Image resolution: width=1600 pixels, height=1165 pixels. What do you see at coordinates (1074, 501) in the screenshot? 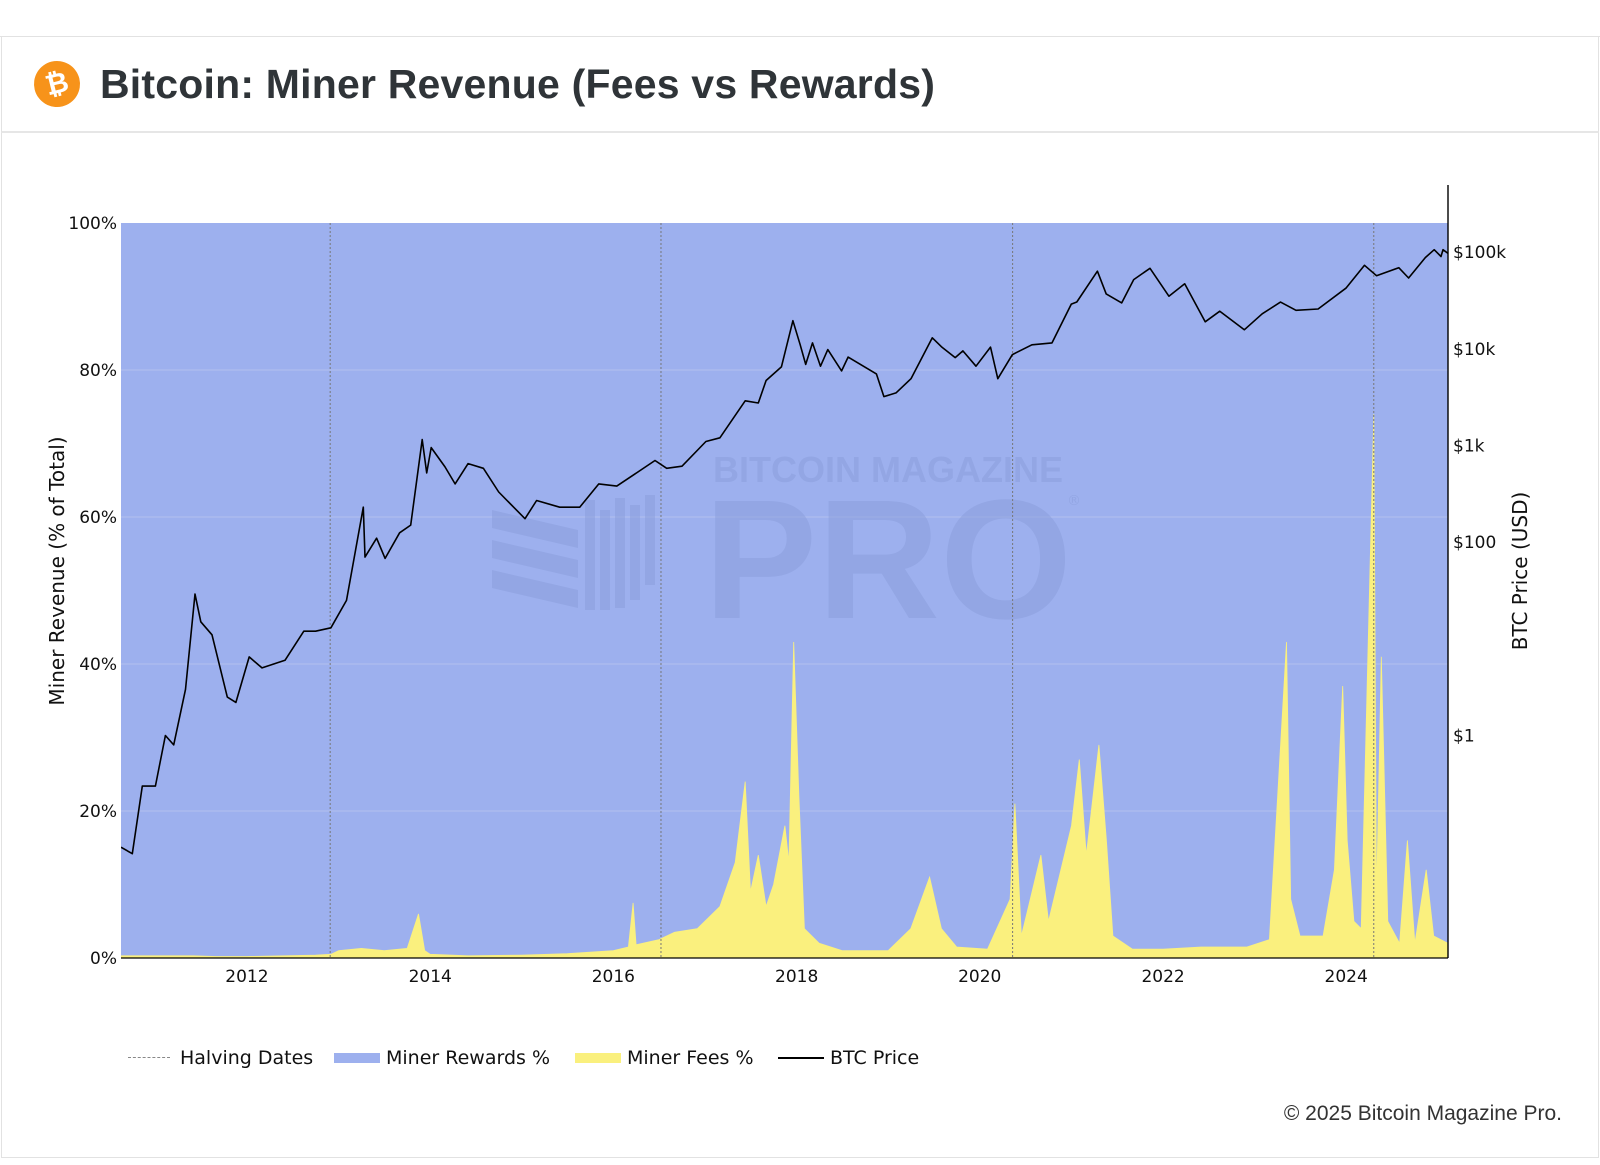
I see `watermark-registered-mark: ®` at bounding box center [1074, 501].